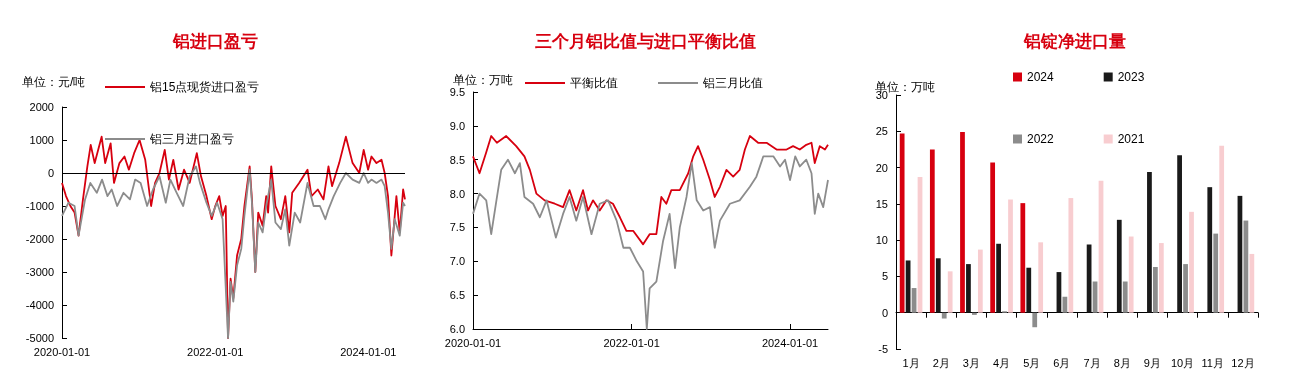 This screenshot has width=1290, height=377. Describe the element at coordinates (457, 227) in the screenshot. I see `y-tick-label: 7.5` at that location.